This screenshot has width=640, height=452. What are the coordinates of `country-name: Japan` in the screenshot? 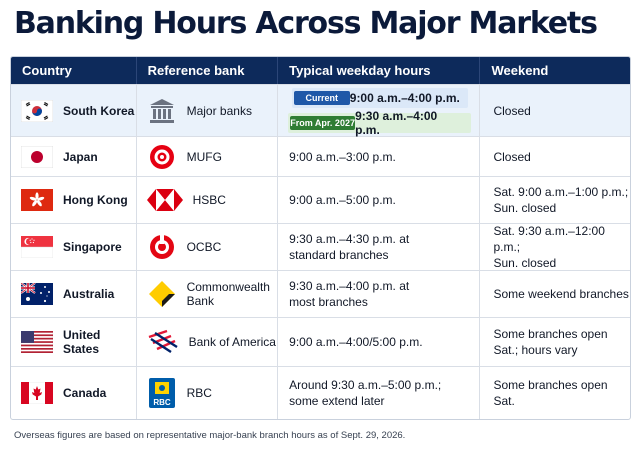 It's located at (80, 156).